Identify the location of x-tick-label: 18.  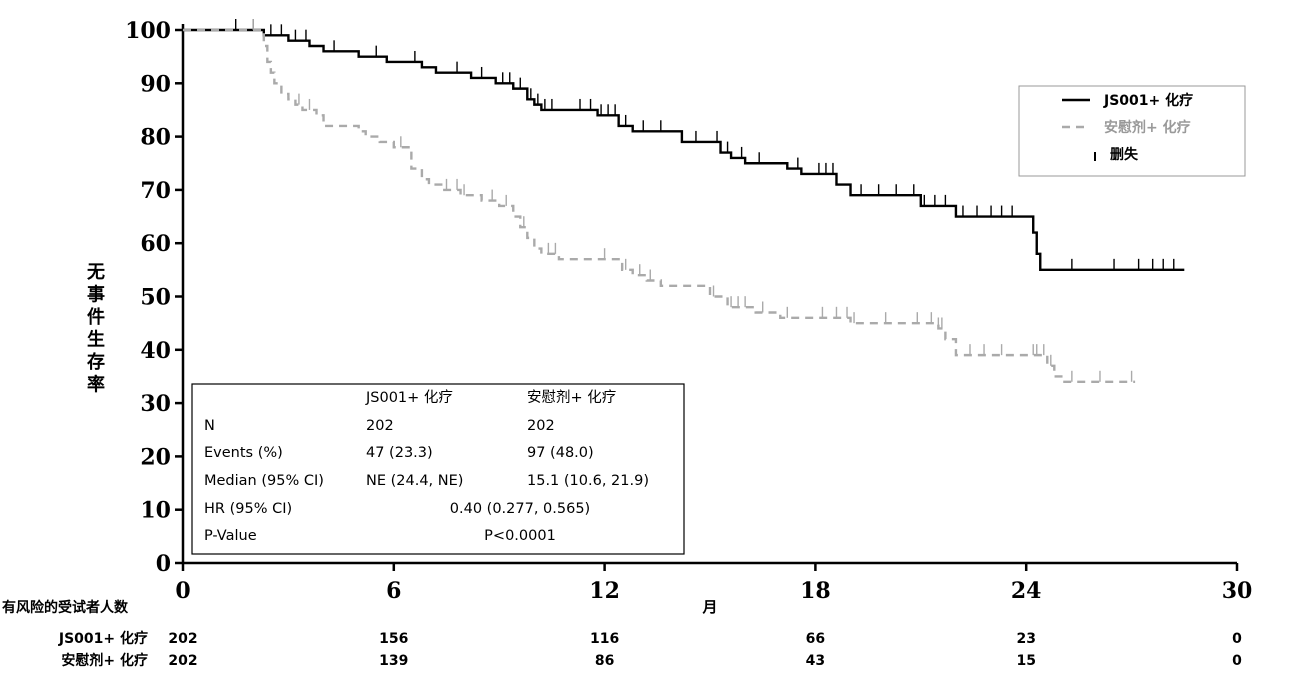
(815, 591).